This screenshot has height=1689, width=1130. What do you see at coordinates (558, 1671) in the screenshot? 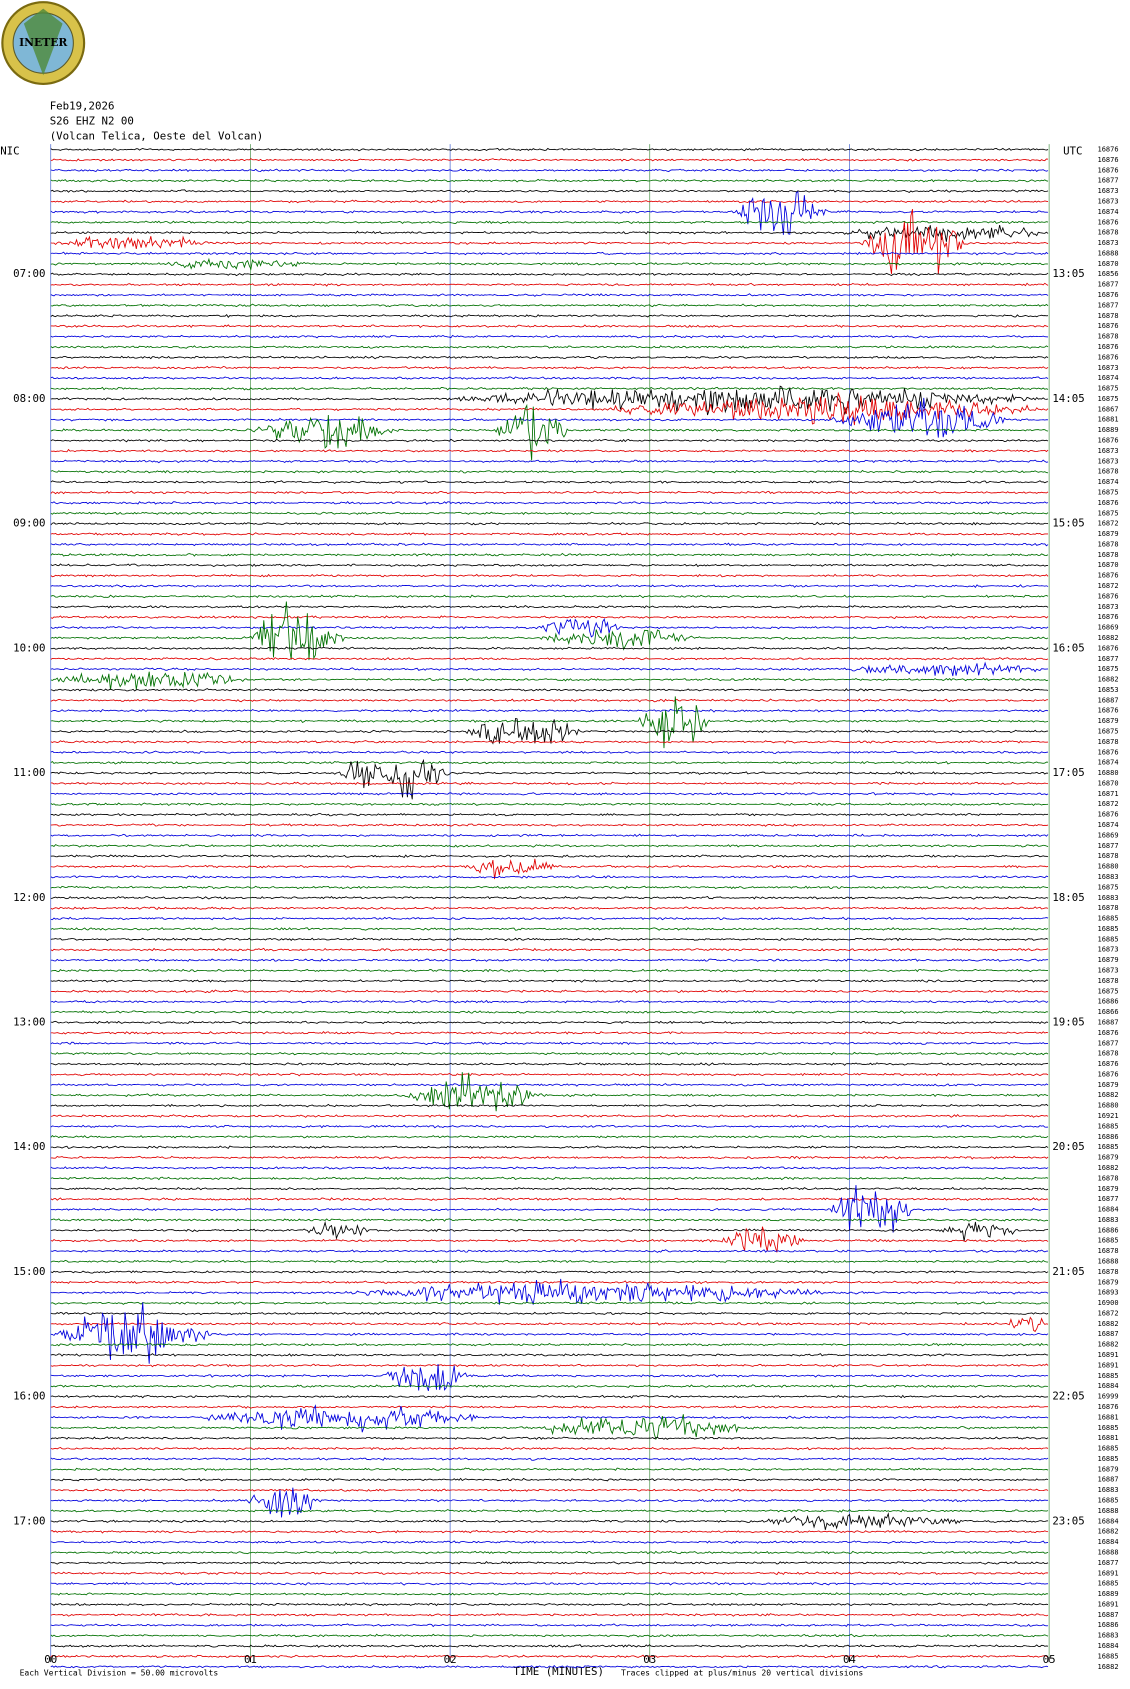
I see `x-axis-label: TIME (MINUTES)` at bounding box center [558, 1671].